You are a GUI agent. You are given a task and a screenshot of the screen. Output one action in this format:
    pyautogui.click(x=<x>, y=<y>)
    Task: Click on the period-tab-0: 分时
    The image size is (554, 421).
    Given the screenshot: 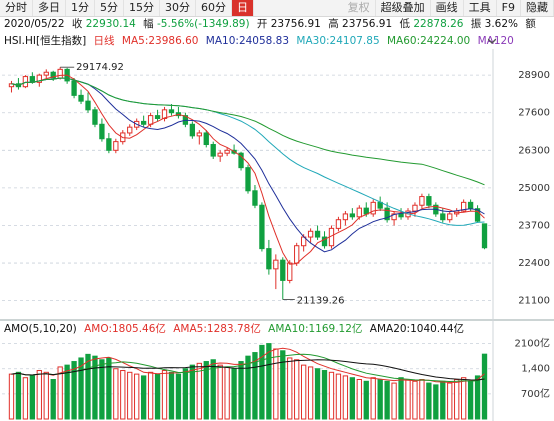 What is the action you would take?
    pyautogui.click(x=16, y=8)
    